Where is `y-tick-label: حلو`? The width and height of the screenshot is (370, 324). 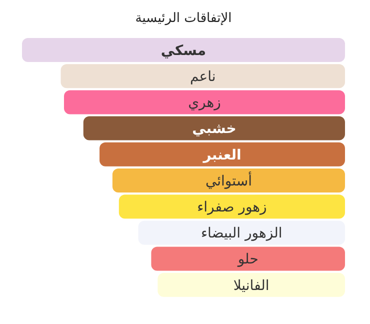
y-tick-label: حلو is located at coordinates (247, 260).